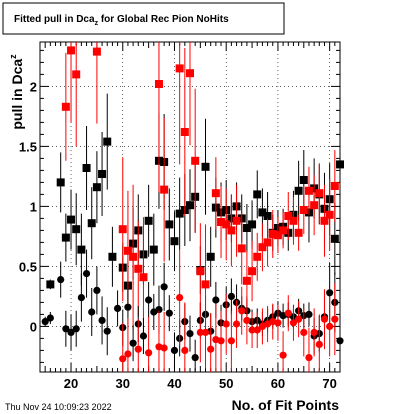  Describe the element at coordinates (226, 383) in the screenshot. I see `x-tick-label: 50` at that location.